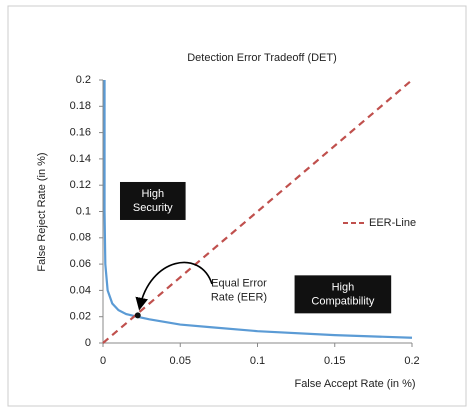 Image resolution: width=474 pixels, height=418 pixels. Describe the element at coordinates (80, 133) in the screenshot. I see `y-tick-label: 0.16` at that location.